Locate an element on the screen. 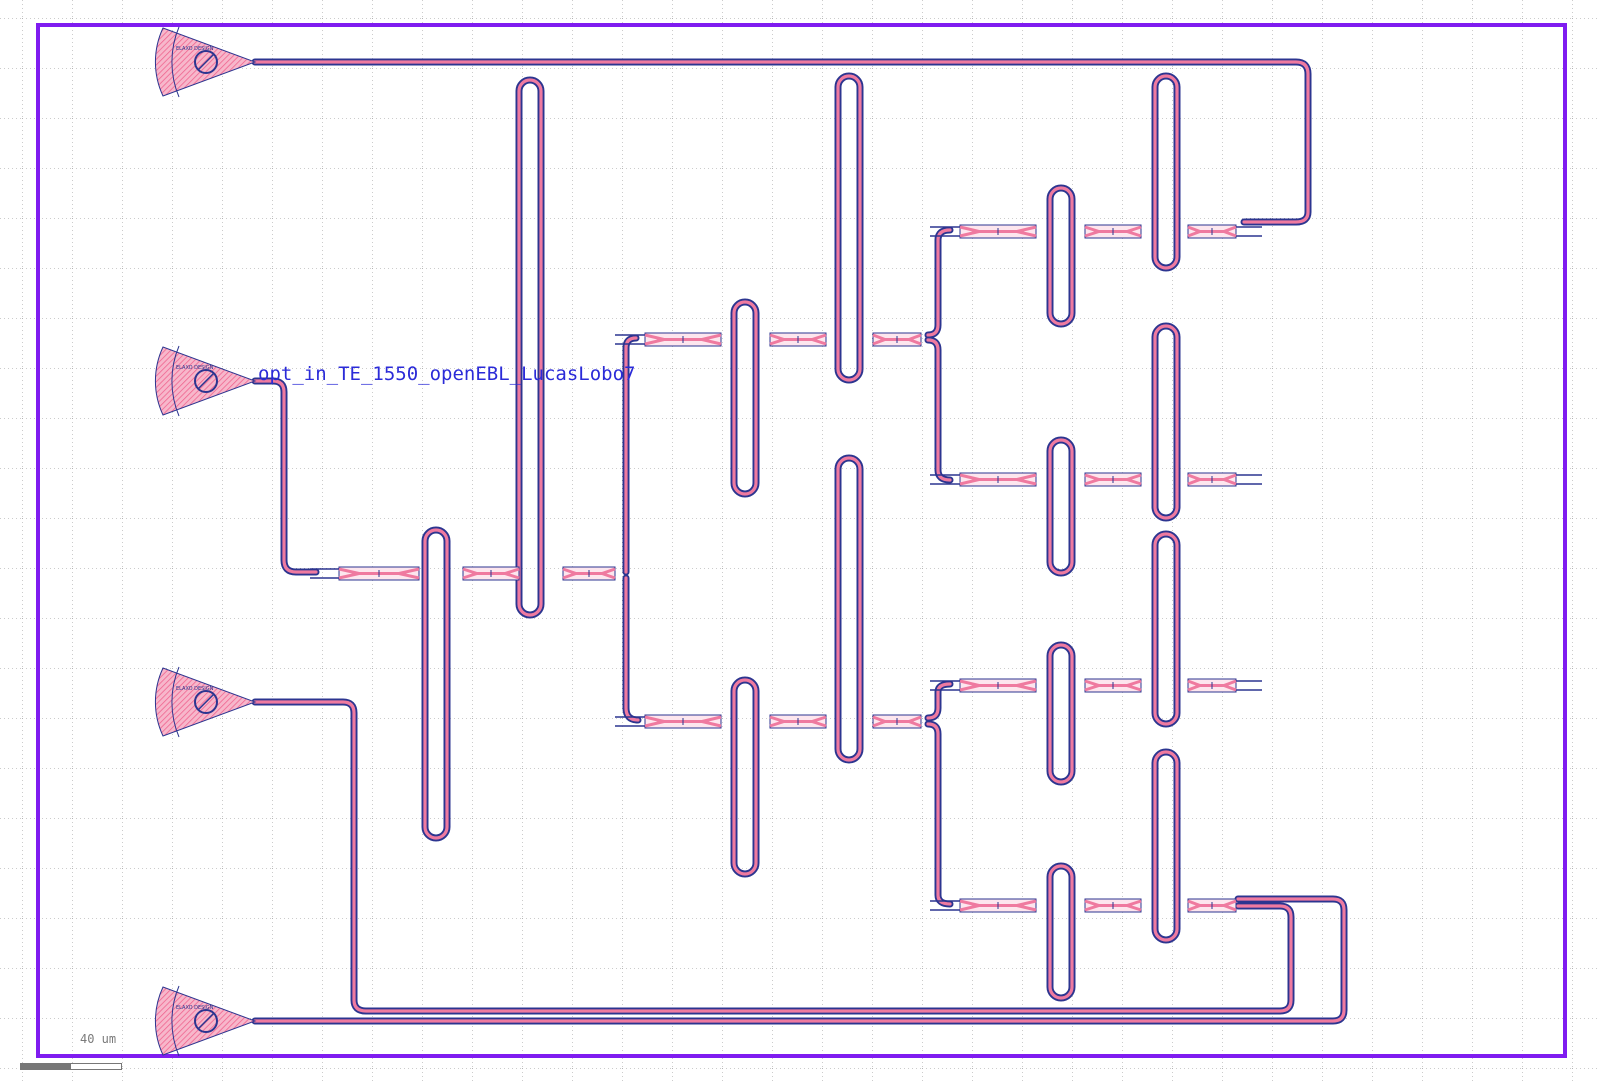  route-top is located at coordinates (781, 142).